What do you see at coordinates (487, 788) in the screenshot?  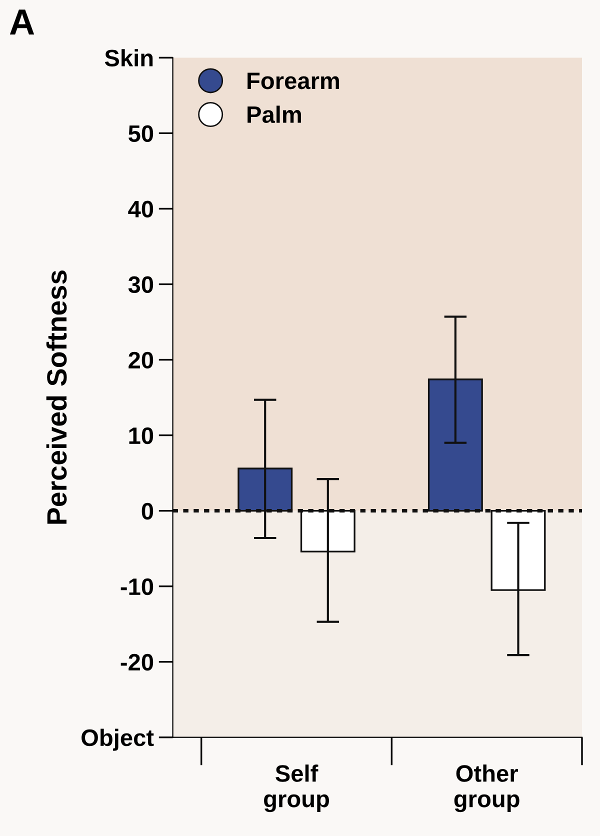 I see `x-tick-label: Other group` at bounding box center [487, 788].